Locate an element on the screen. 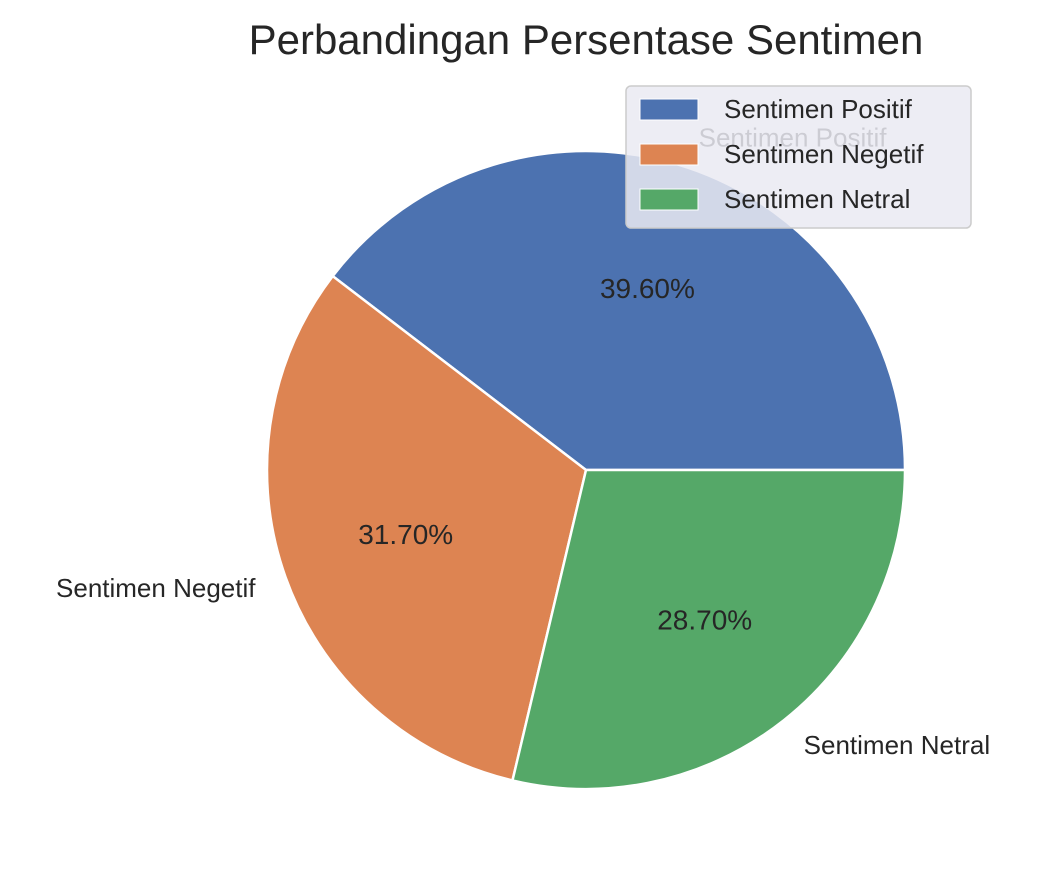 This screenshot has height=891, width=1043. slice-label-sentimen-negetif: Sentimen Negetif is located at coordinates (156, 588).